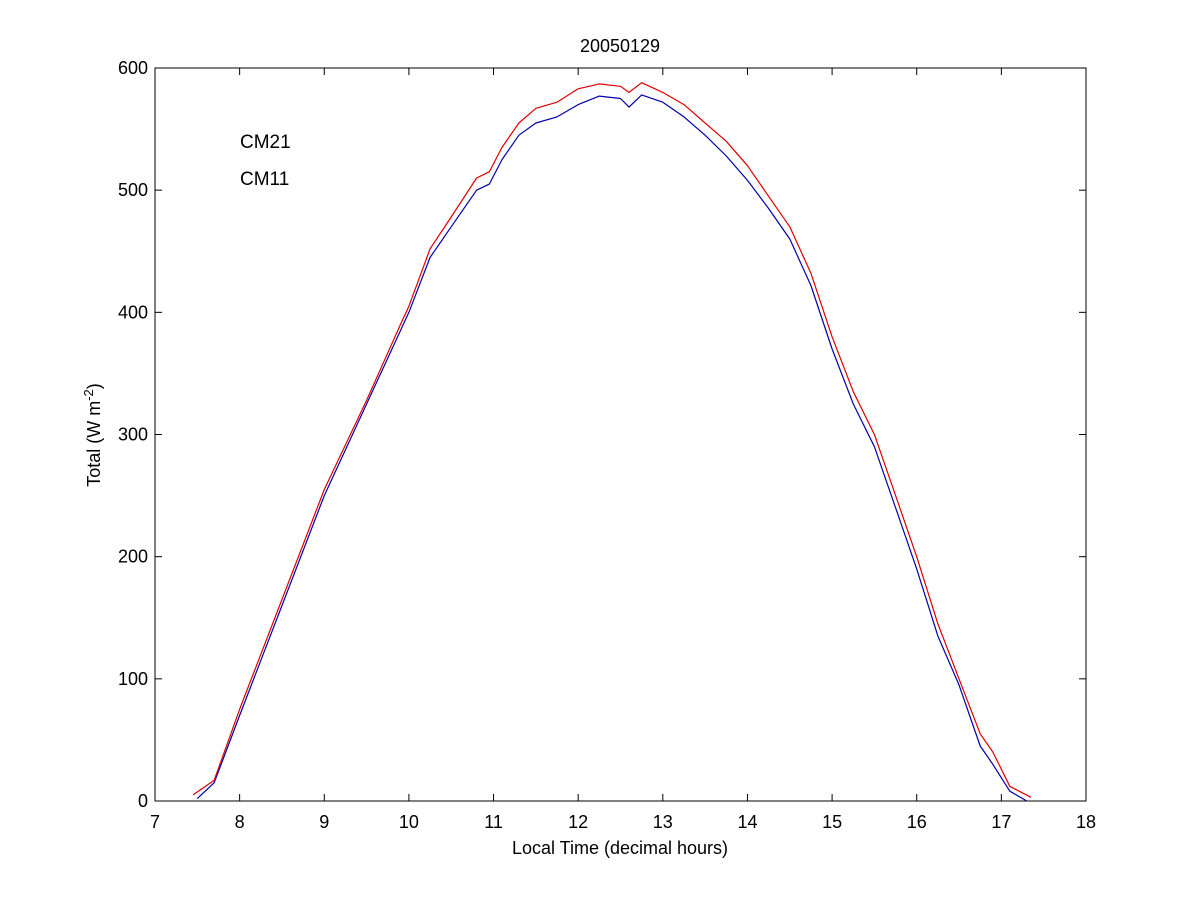 Image resolution: width=1200 pixels, height=900 pixels. What do you see at coordinates (133, 312) in the screenshot?
I see `y-tick-label: 400` at bounding box center [133, 312].